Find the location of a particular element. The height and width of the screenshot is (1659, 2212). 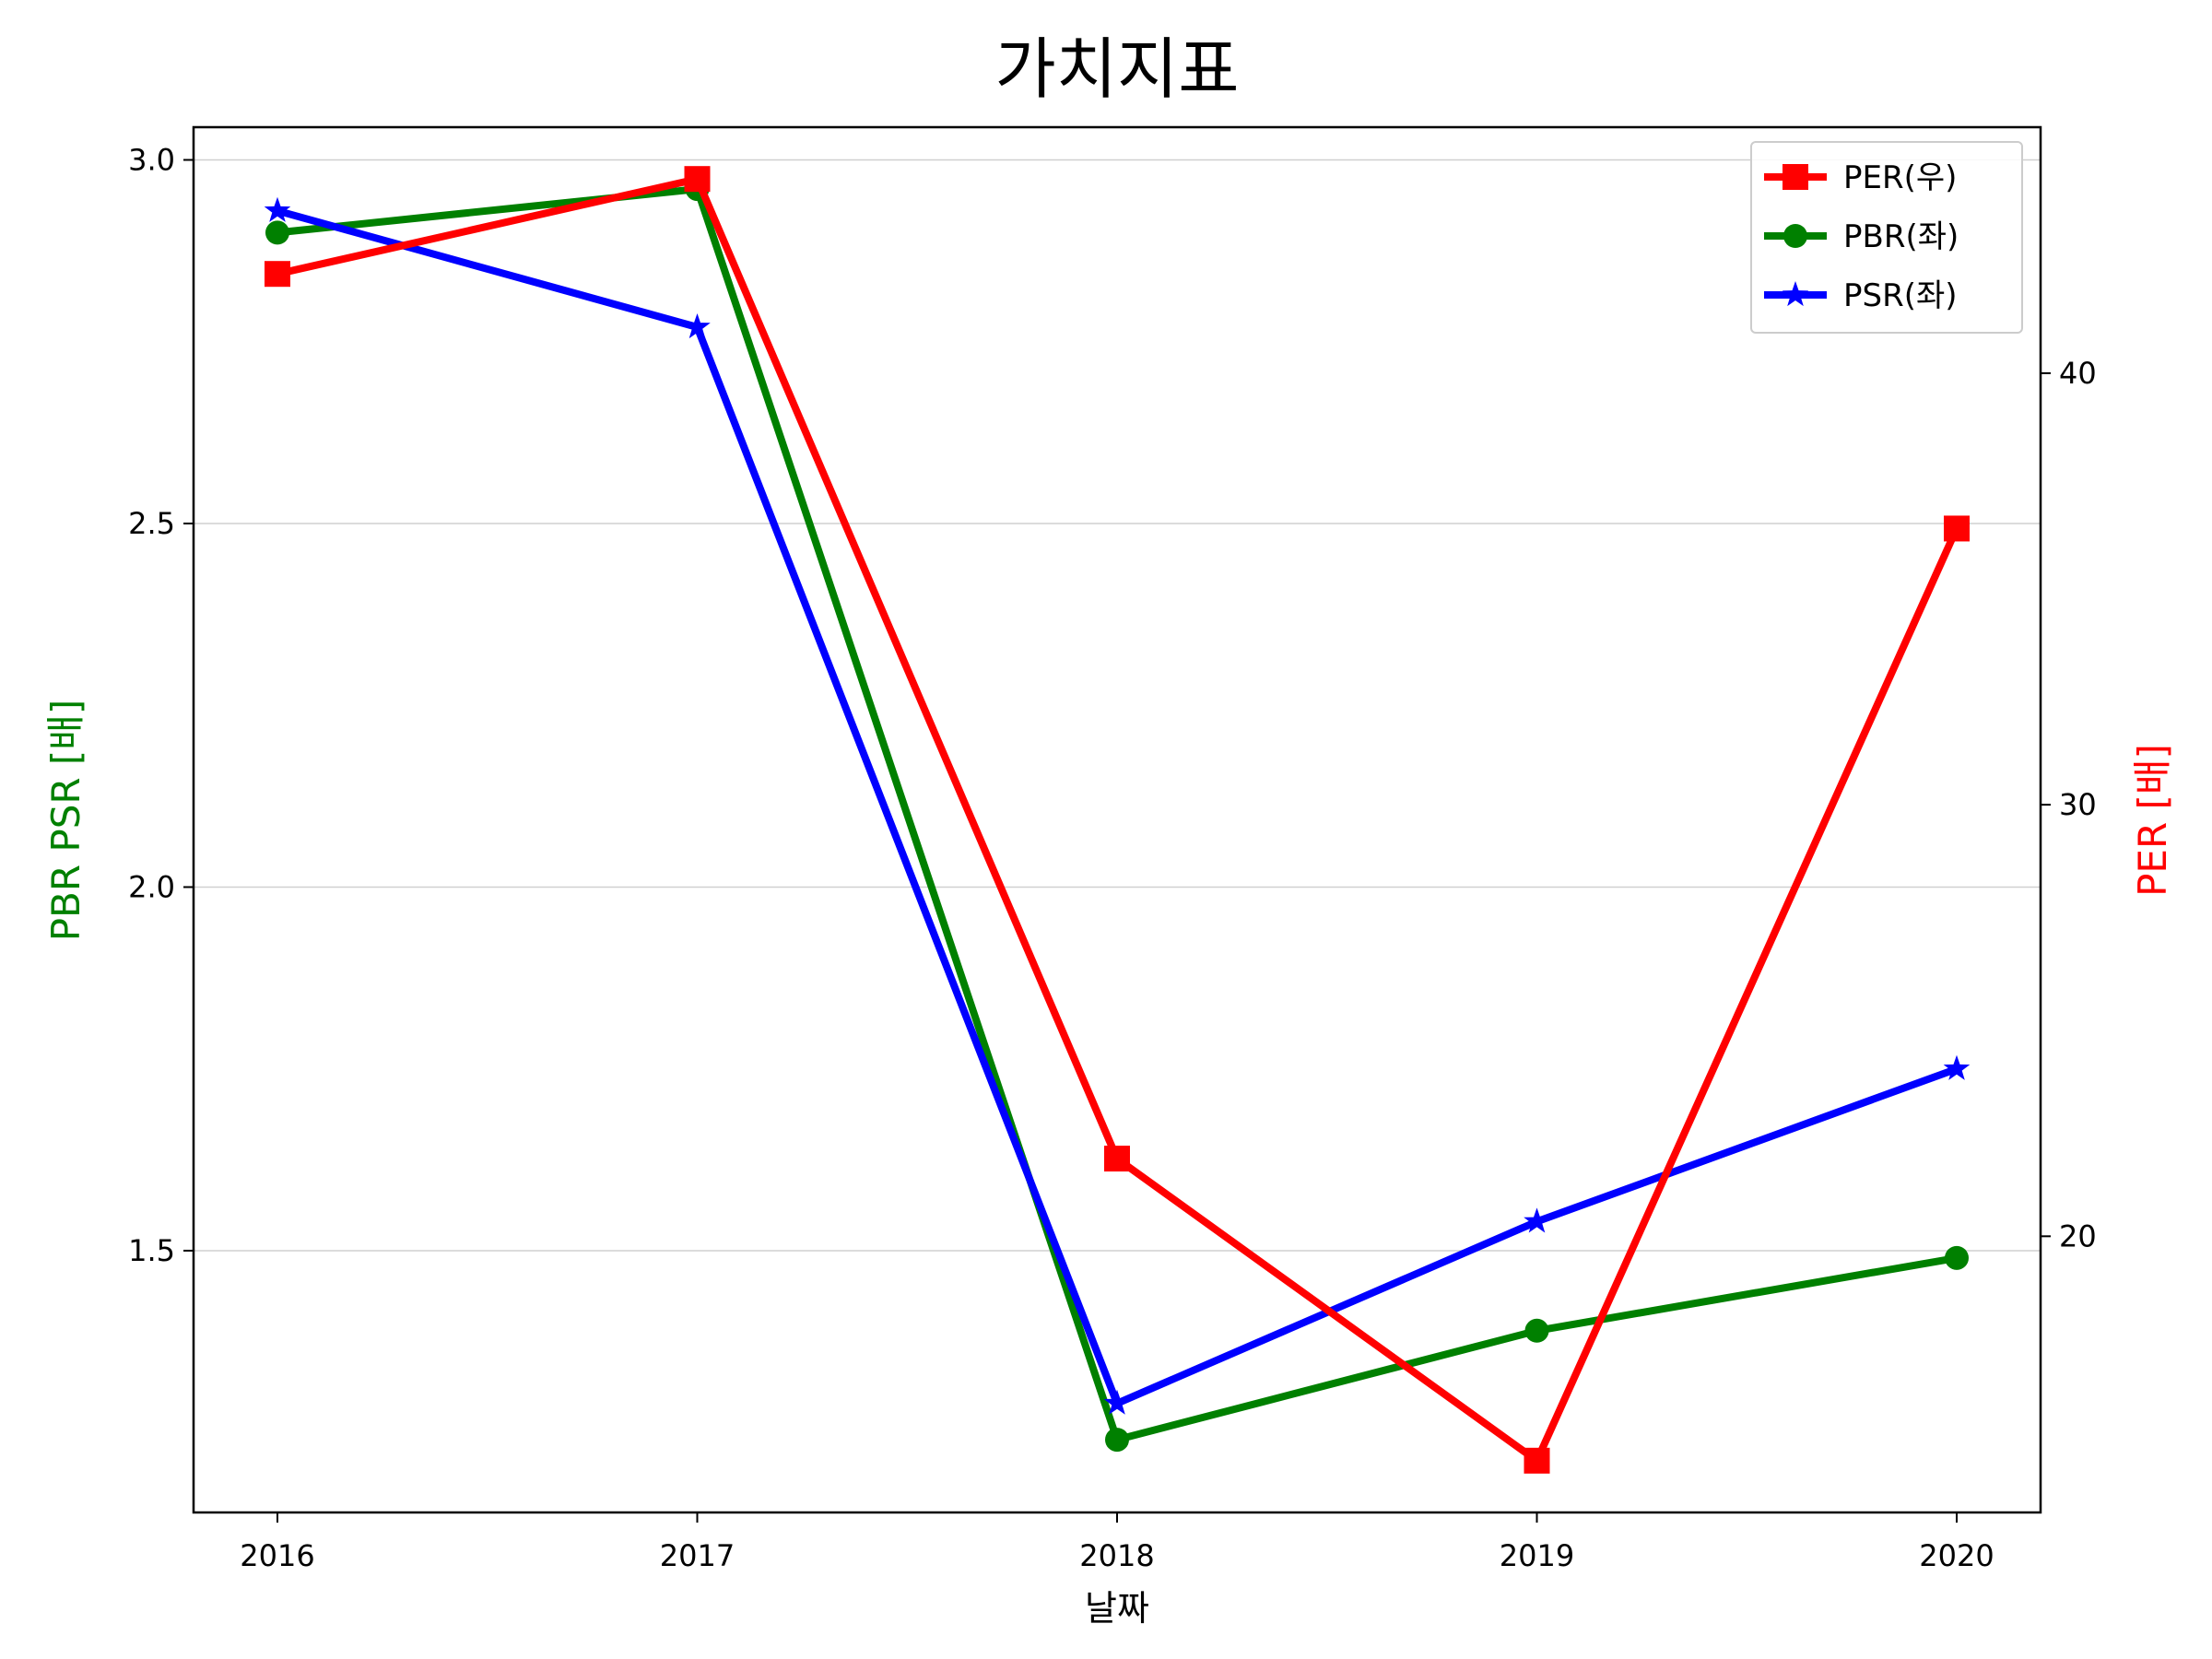

legend-label: PBR(좌) is located at coordinates (1901, 236).